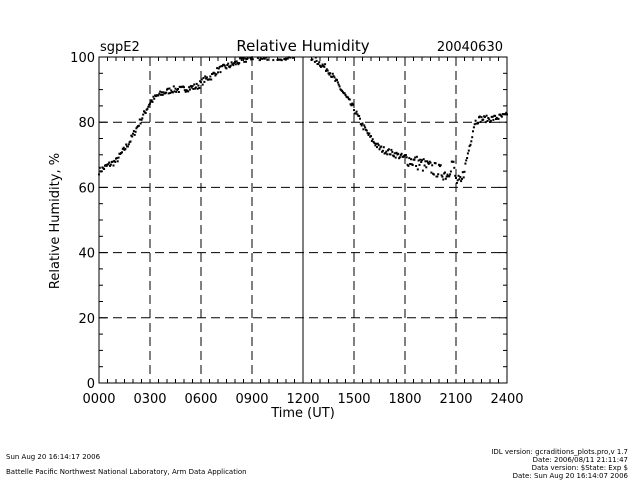  I want to click on y-tick-label-0: 0, so click(91, 384).